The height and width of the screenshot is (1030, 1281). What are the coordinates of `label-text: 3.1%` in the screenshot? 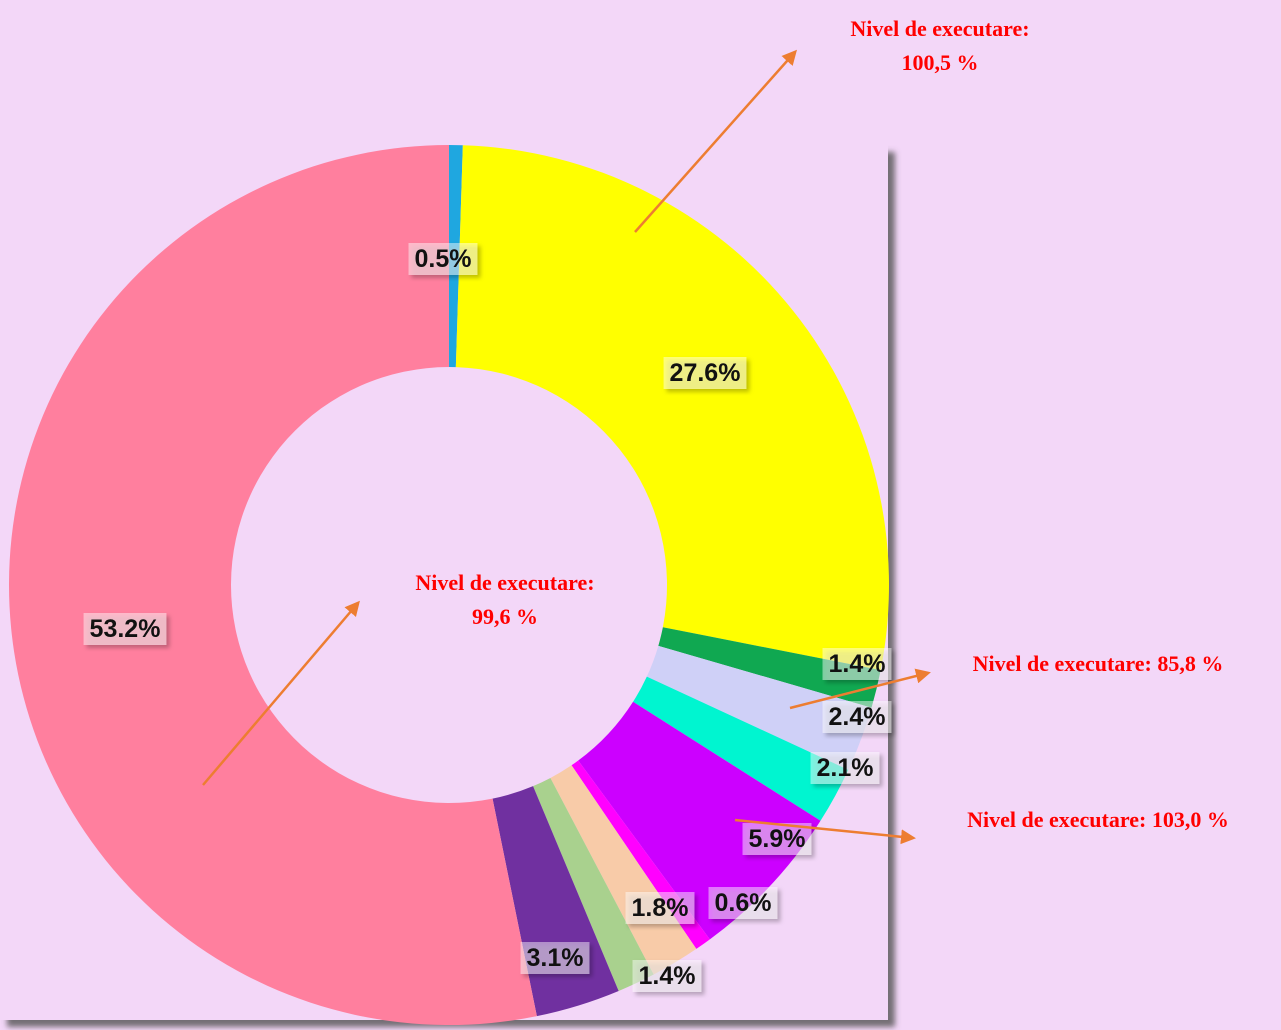 It's located at (555, 958).